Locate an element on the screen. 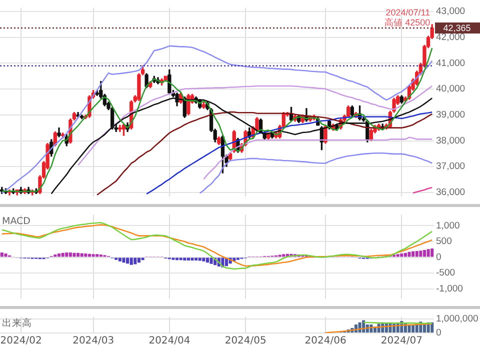 This screenshot has width=480, height=349. y-tick-label: 43,000 is located at coordinates (451, 12).